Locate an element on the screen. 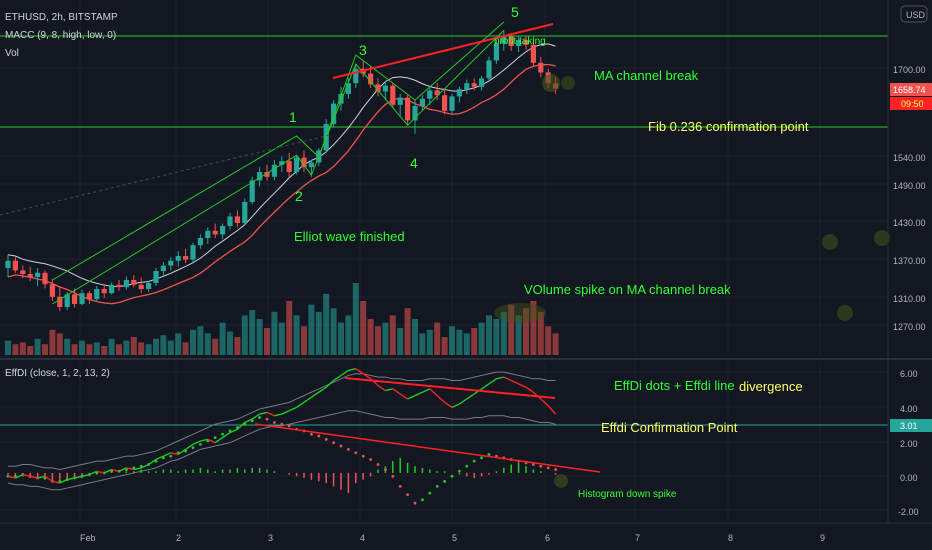 The height and width of the screenshot is (550, 932). time-axis: Feb 2 3 4 5 6 7 8 9 is located at coordinates (452, 538).